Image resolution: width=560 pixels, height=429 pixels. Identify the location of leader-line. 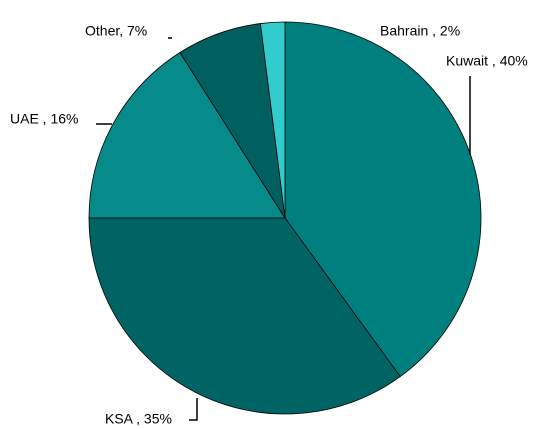
(193, 409).